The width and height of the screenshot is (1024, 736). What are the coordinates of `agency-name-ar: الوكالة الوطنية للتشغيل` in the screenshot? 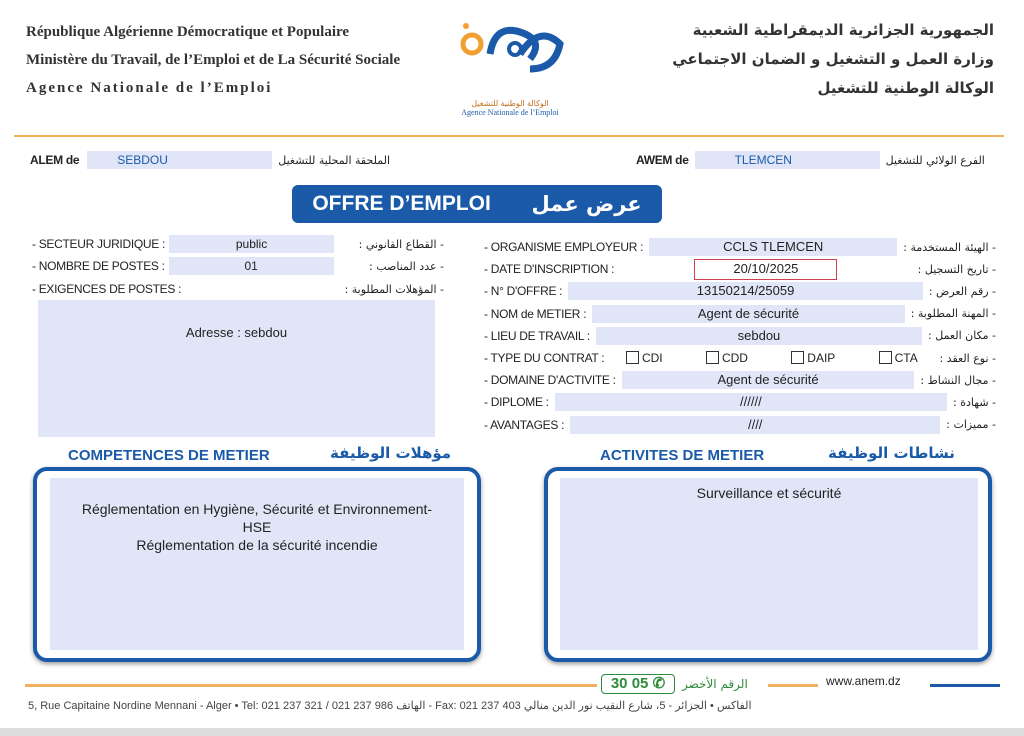 It's located at (905, 88).